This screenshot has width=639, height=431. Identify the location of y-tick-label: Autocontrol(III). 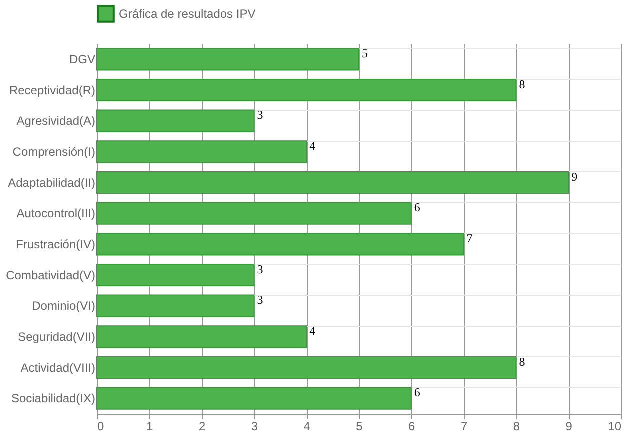
(56, 213).